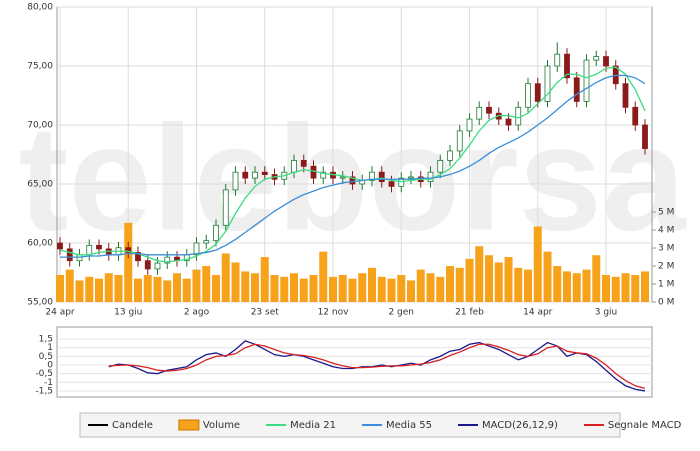 The image size is (700, 451). What do you see at coordinates (221, 425) in the screenshot?
I see `legend-label: Volume` at bounding box center [221, 425].